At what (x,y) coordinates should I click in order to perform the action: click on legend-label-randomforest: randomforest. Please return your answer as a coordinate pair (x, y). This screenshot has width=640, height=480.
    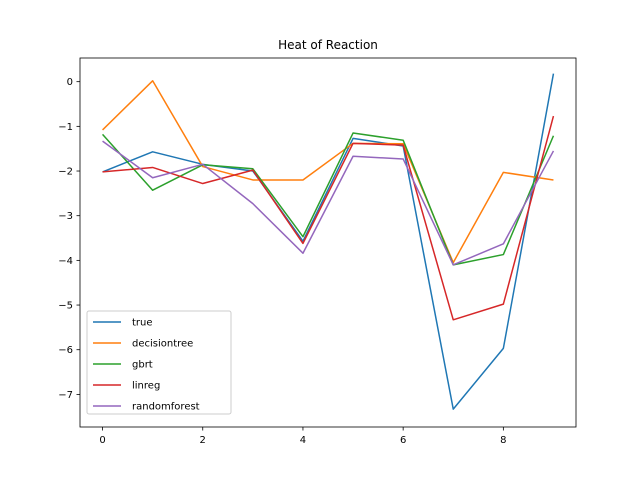
    Looking at the image, I should click on (166, 407).